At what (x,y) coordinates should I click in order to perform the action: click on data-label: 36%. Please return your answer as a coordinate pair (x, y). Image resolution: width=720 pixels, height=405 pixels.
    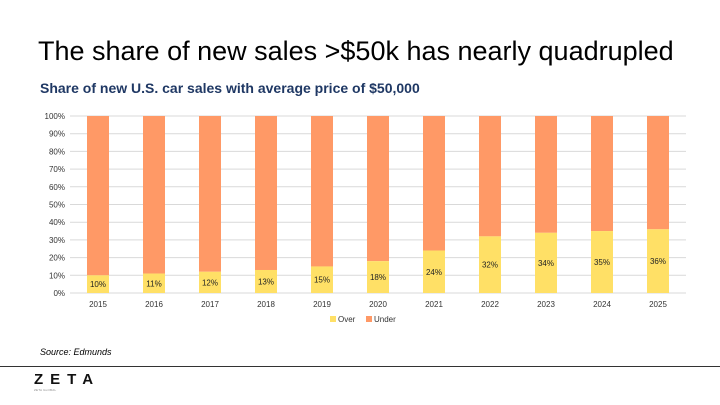
    Looking at the image, I should click on (658, 261).